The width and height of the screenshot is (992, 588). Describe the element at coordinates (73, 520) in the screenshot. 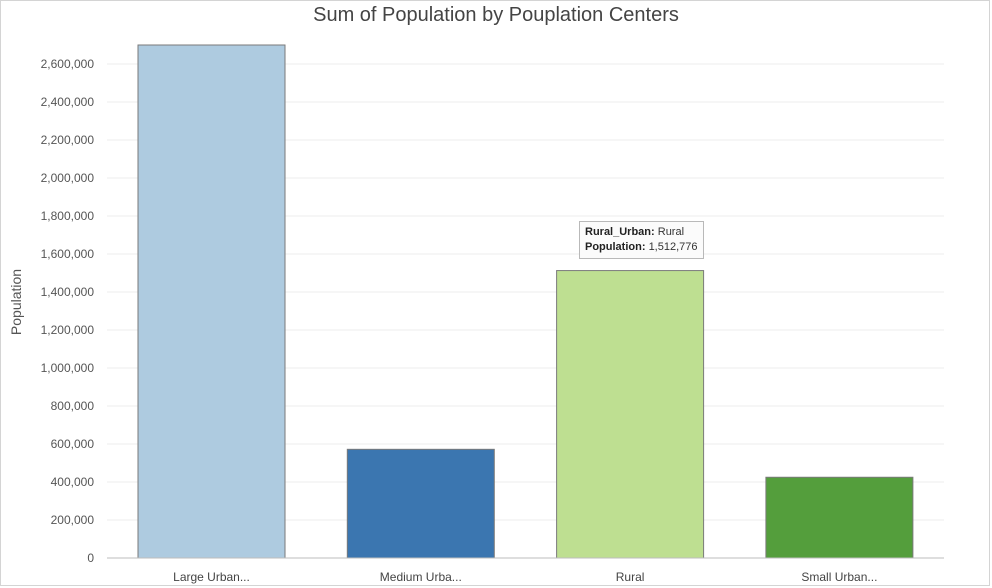

I see `y-tick-label: 200,000` at that location.